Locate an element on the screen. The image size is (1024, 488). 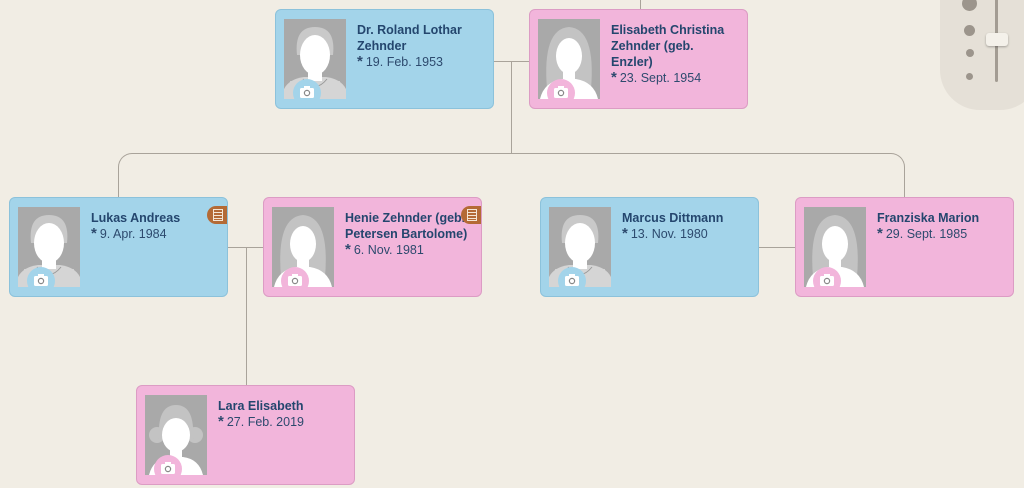
birth-date: * 13. Nov. 1980 is located at coordinates (665, 233).